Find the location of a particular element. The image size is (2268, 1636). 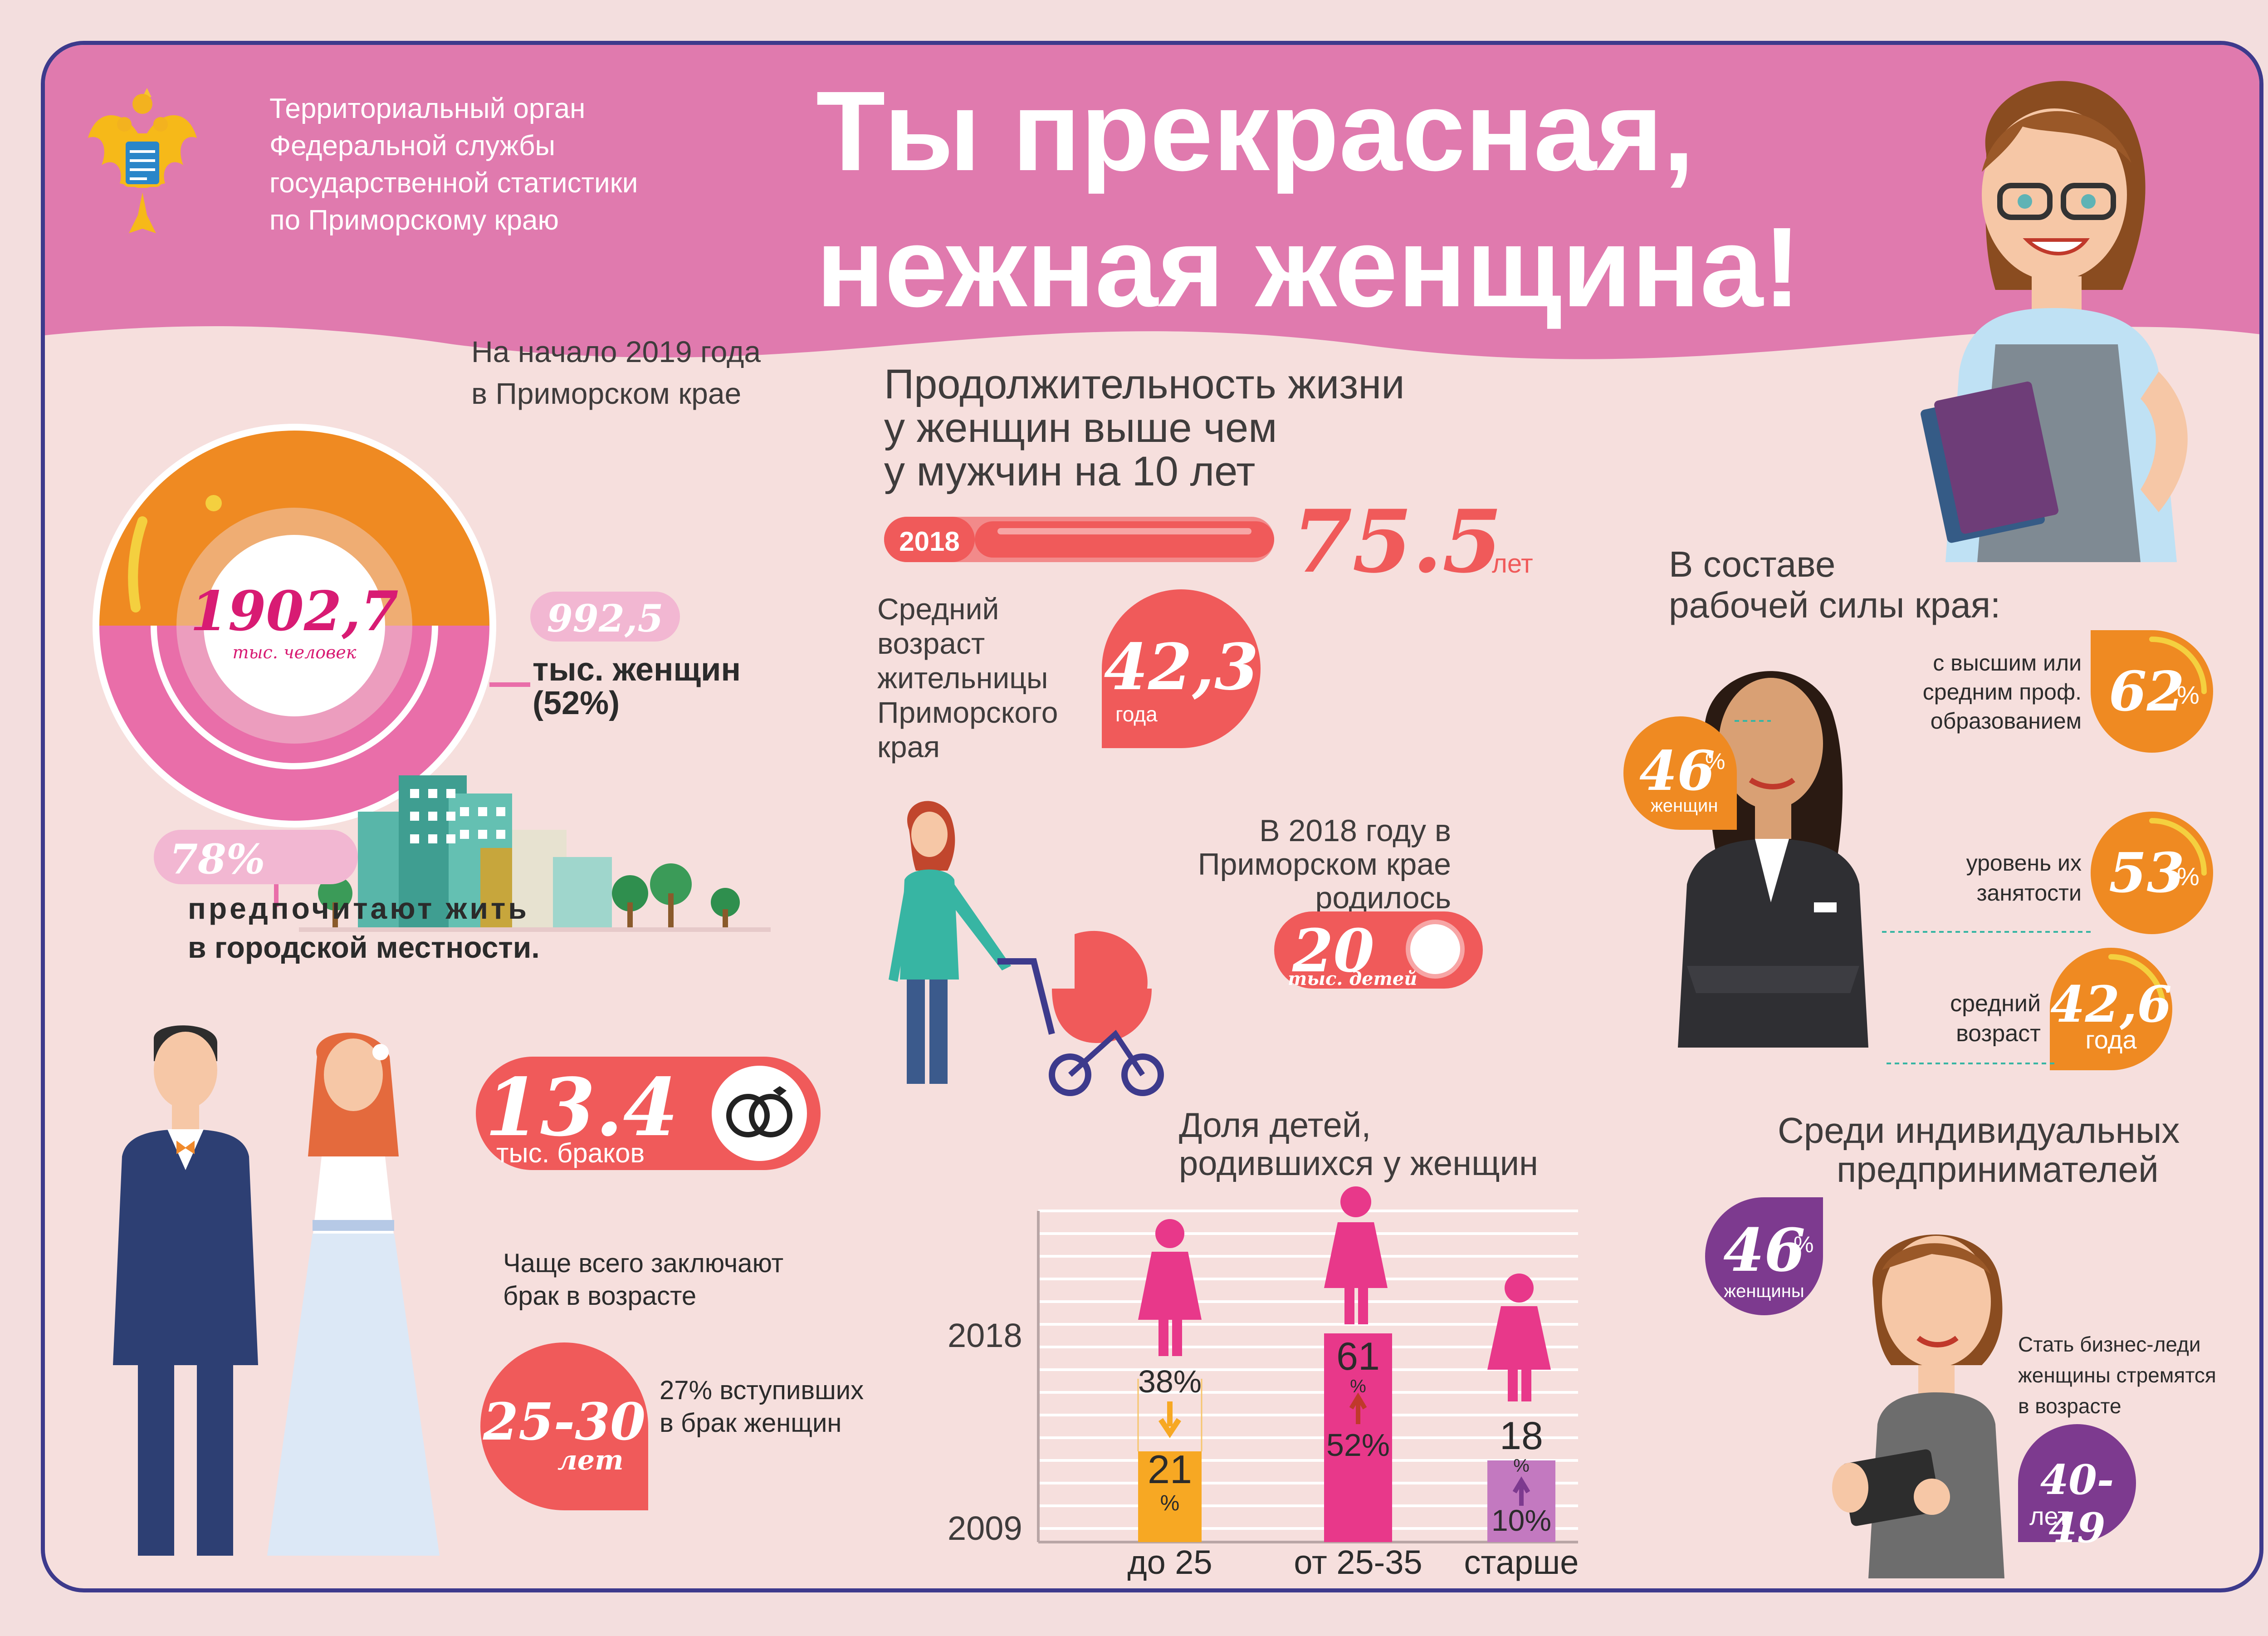

page-title: Ты прекрасная, нежная женщина! is located at coordinates (1308, 199).